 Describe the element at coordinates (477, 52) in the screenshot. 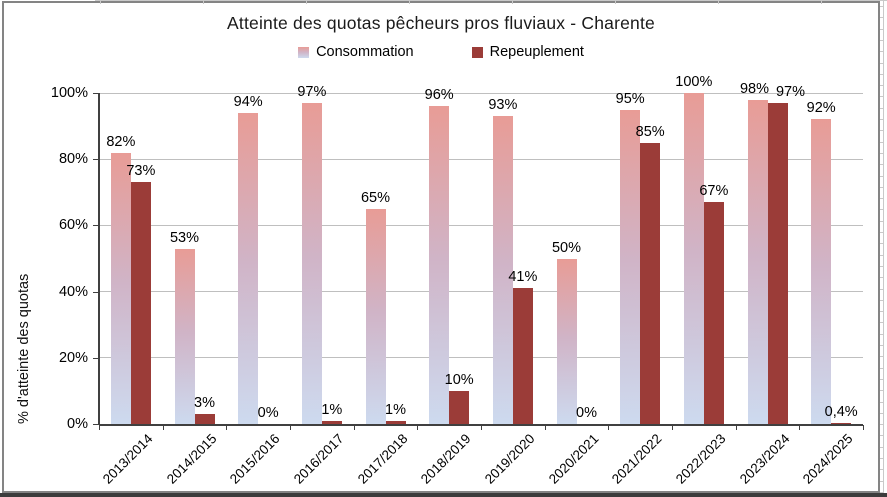

I see `legend-swatch-repeuplement` at that location.